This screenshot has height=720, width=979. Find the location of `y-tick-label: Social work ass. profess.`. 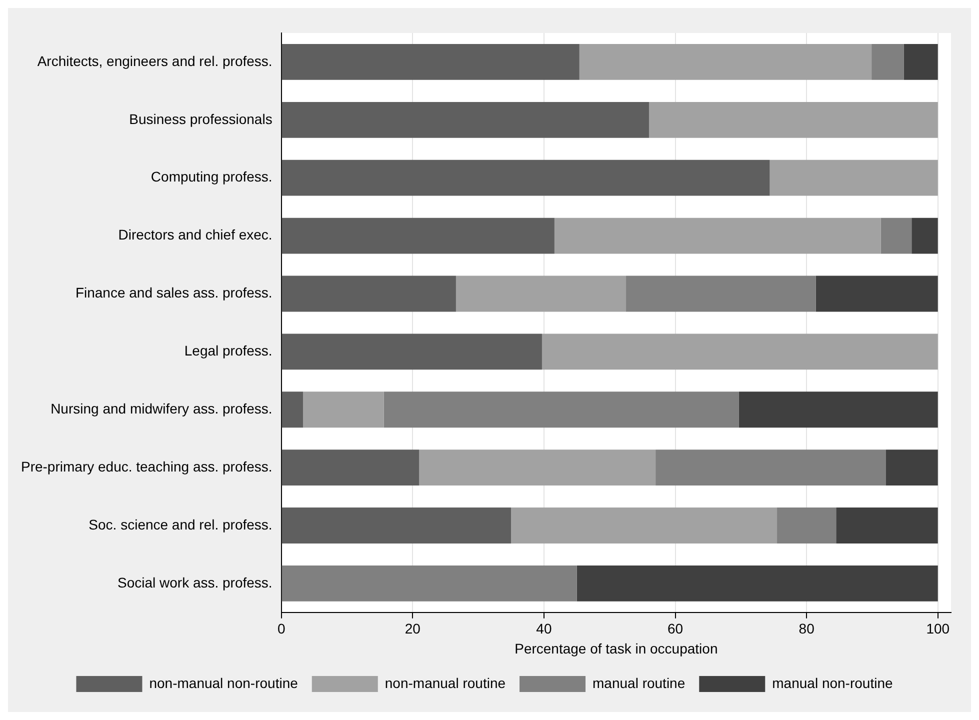

y-tick-label: Social work ass. profess. is located at coordinates (194, 582).